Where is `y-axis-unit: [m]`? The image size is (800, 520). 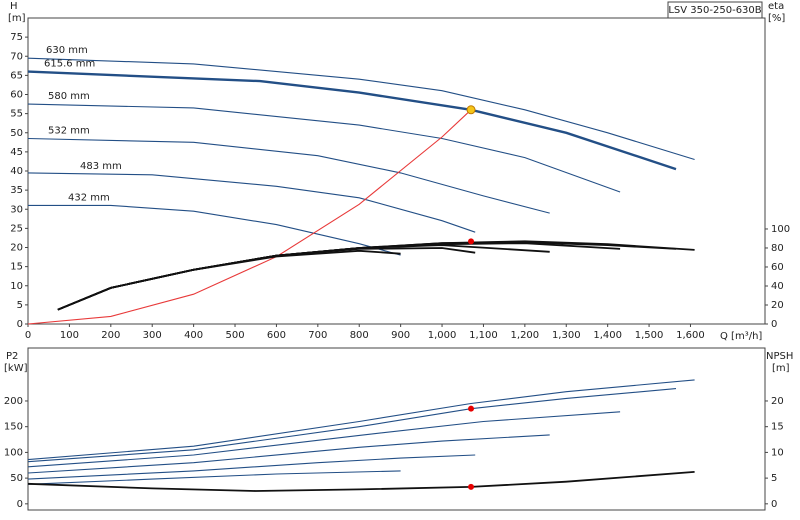 y-axis-unit: [m] is located at coordinates (17, 18).